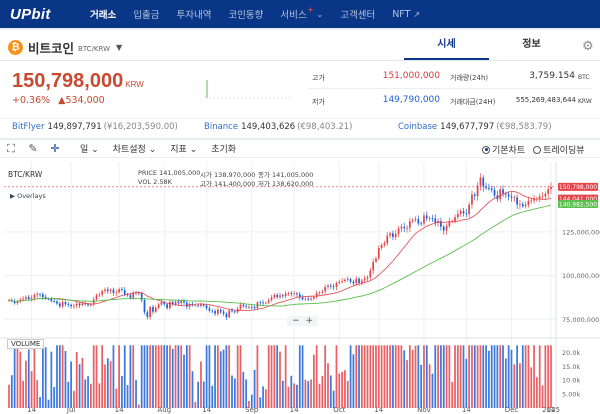 Image resolution: width=600 pixels, height=414 pixels. Describe the element at coordinates (531, 44) in the screenshot. I see `tab-info: 정보` at that location.